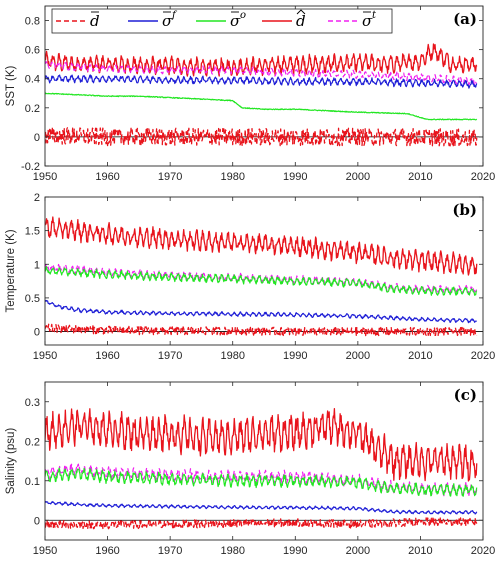 The image size is (500, 576). Describe the element at coordinates (301, 12) in the screenshot. I see `legend-hat-accent` at that location.